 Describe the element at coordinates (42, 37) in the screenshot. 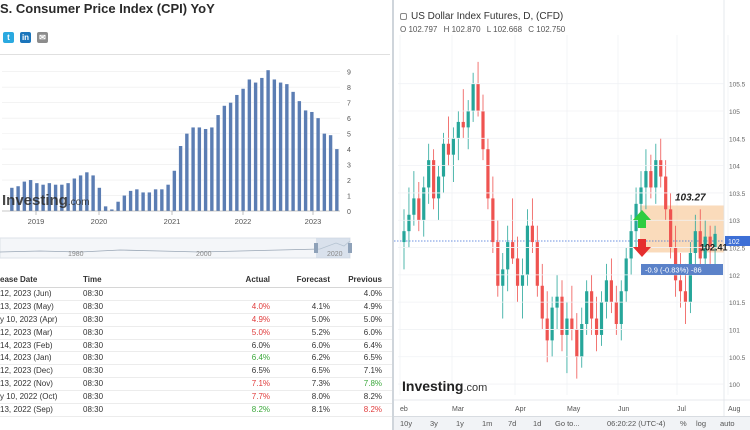

I see `email-share-icon: ✉` at that location.